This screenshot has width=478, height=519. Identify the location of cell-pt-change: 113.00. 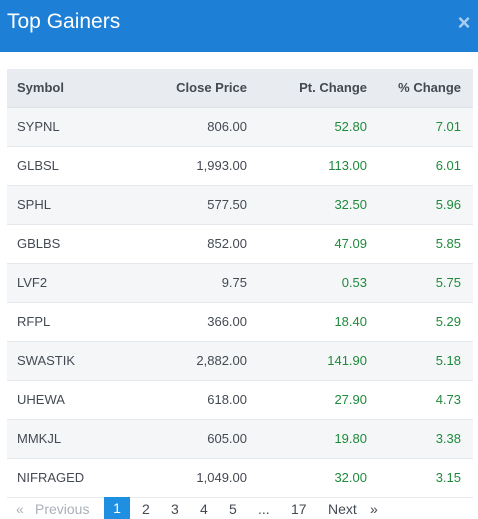
(317, 166).